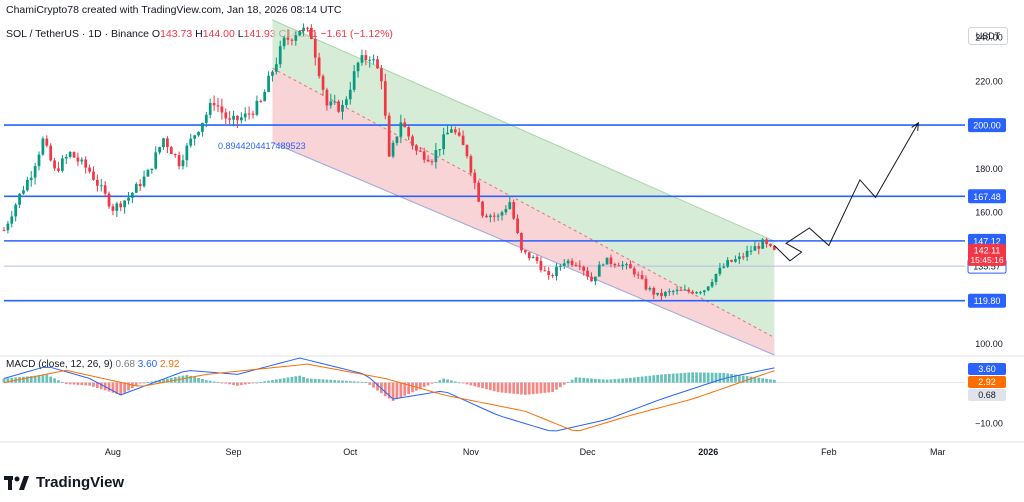 Image resolution: width=1024 pixels, height=502 pixels. Describe the element at coordinates (77, 34) in the screenshot. I see `symbol-name: SOL / TetherUS · 1D · Binance` at that location.